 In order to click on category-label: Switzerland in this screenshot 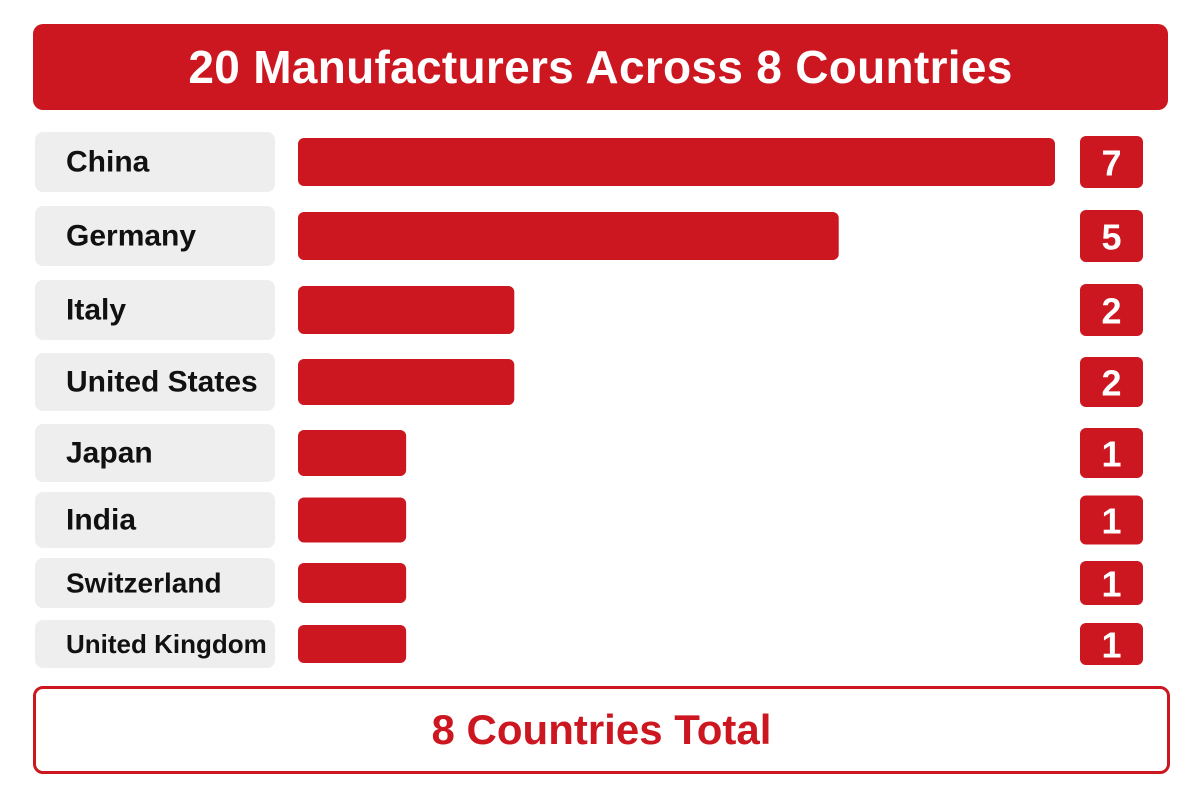, I will do `click(144, 583)`.